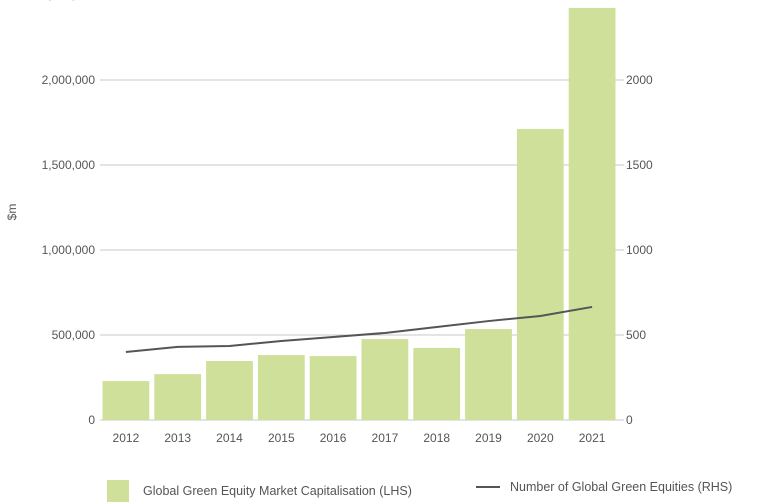  Describe the element at coordinates (636, 335) in the screenshot. I see `y-tick-label-right: 500` at that location.